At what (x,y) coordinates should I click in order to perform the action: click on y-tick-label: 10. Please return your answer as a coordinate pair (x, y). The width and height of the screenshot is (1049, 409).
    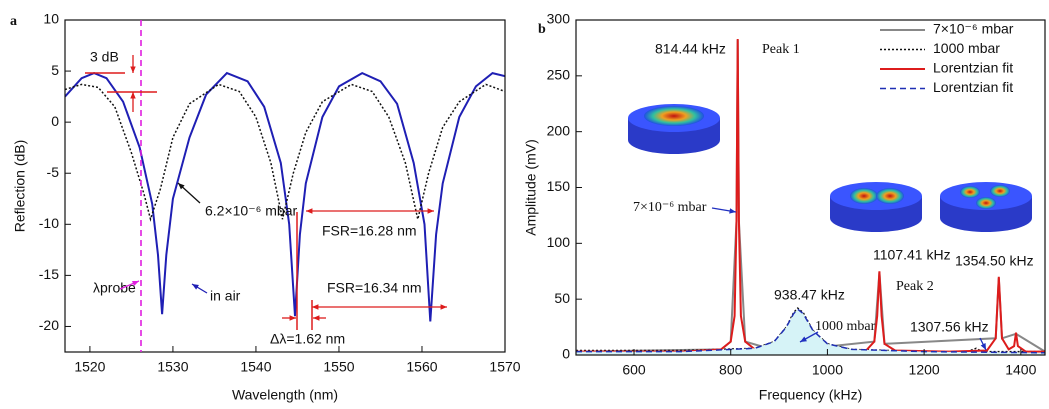
    Looking at the image, I should click on (51, 19).